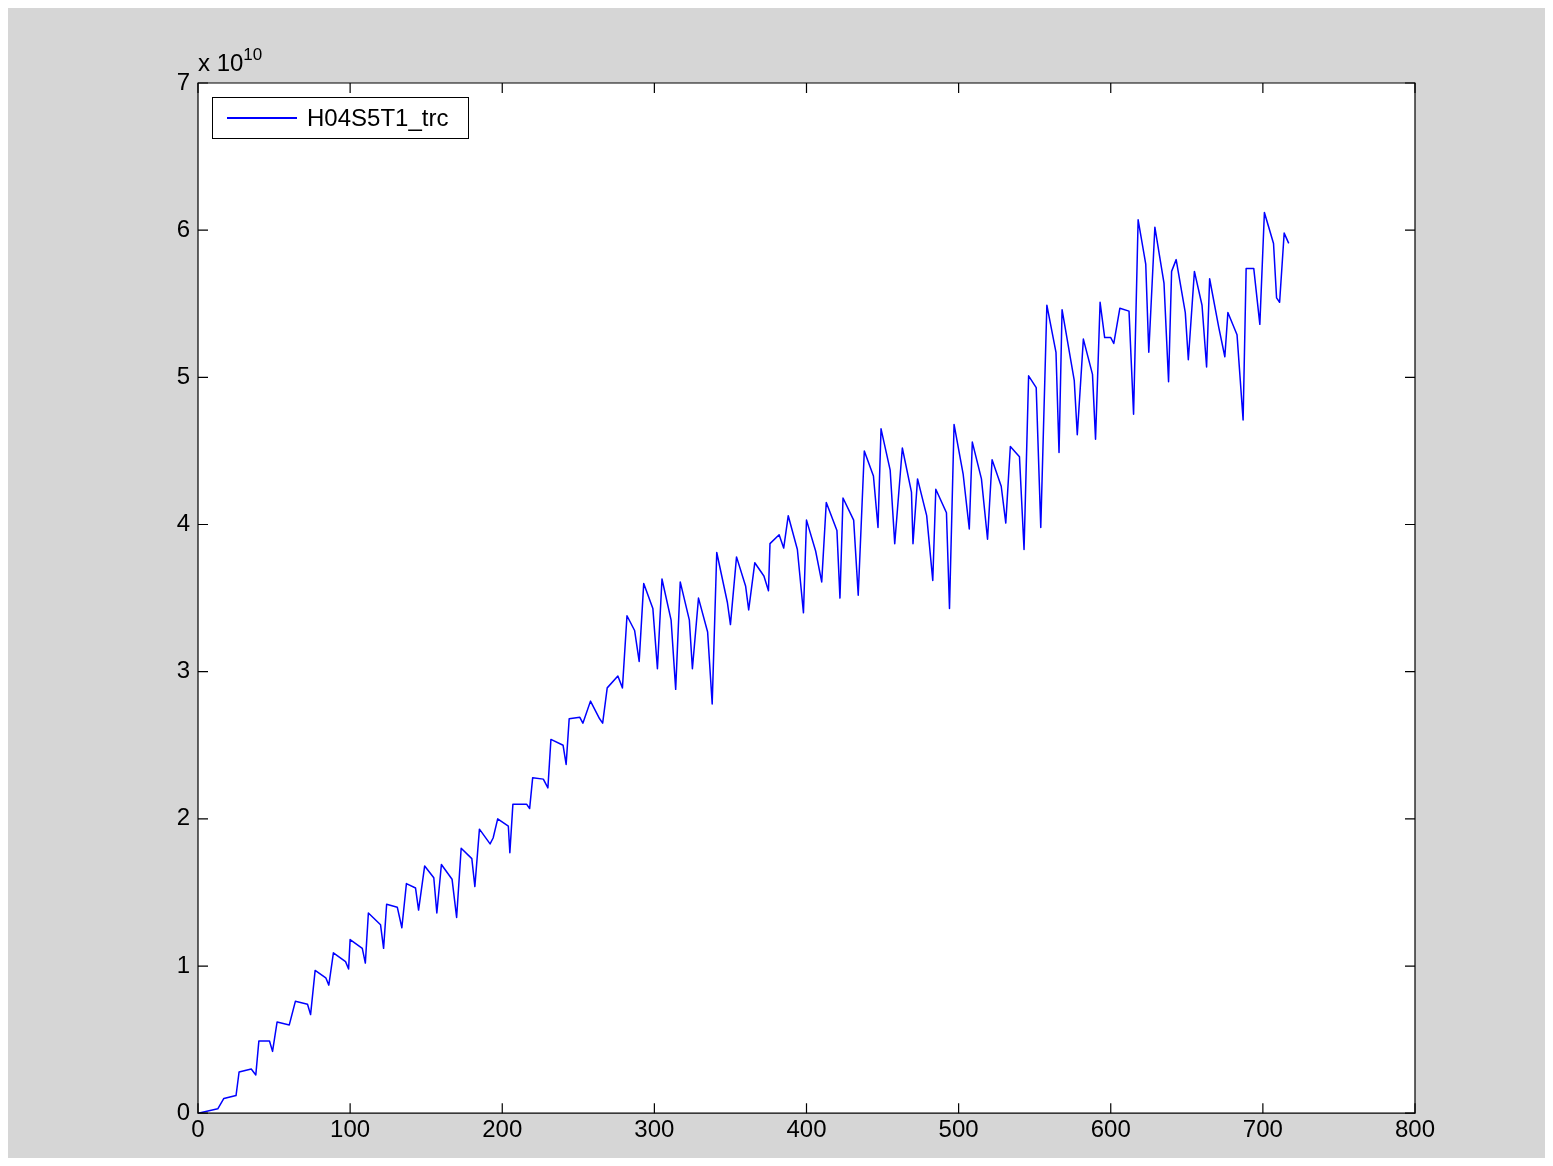 The image size is (1553, 1166). I want to click on x-tick-label: 200, so click(502, 1129).